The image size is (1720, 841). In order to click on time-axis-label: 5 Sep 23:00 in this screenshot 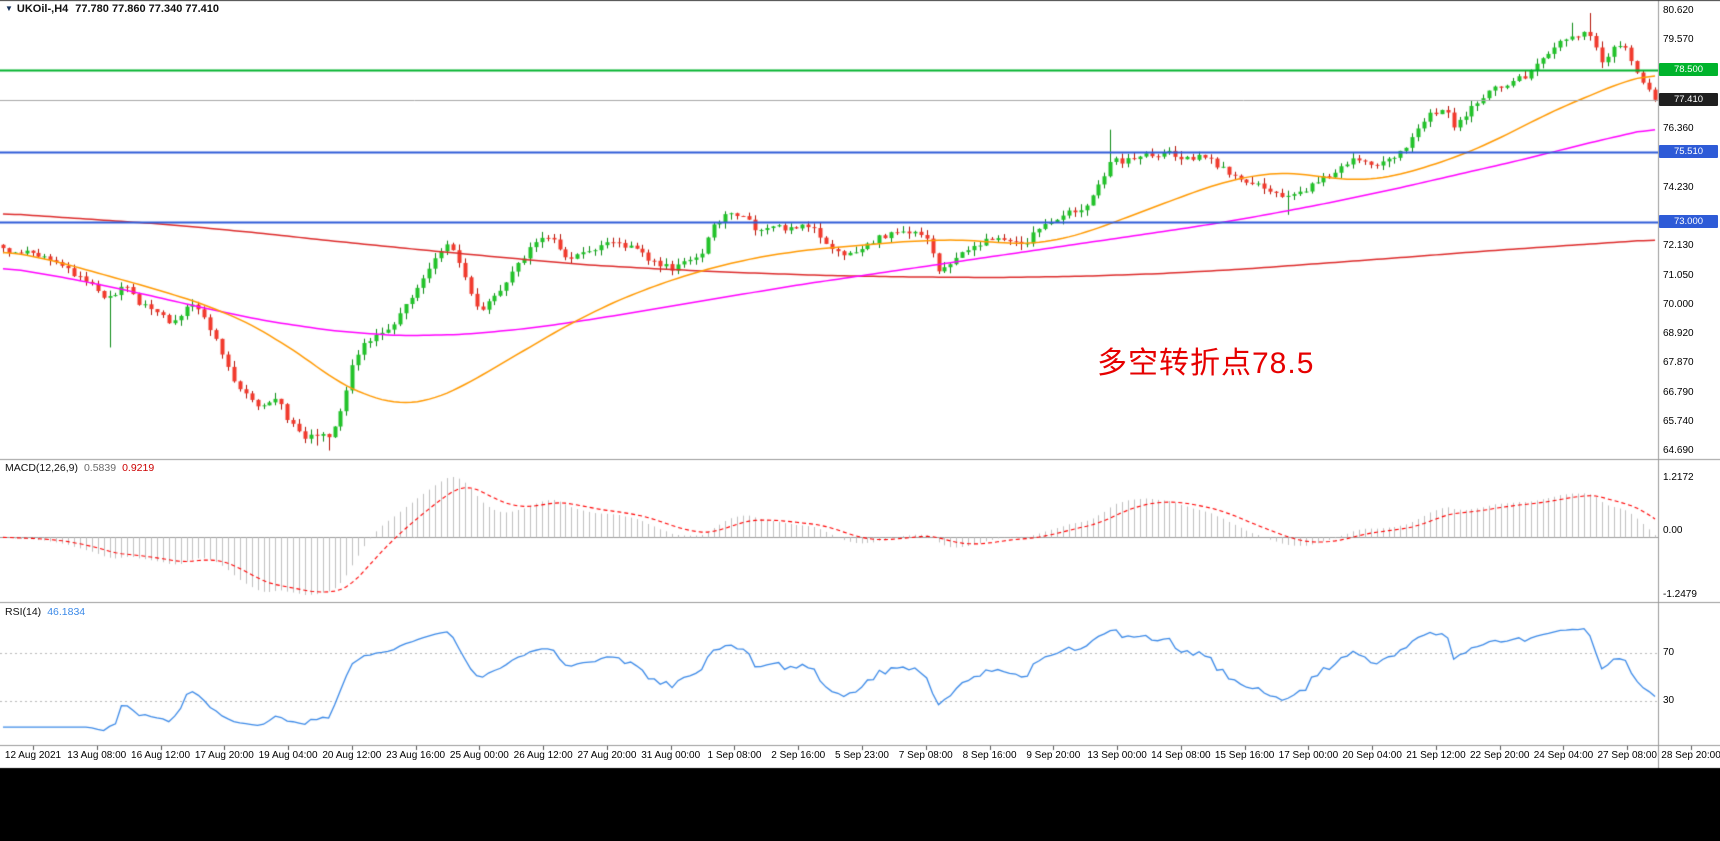, I will do `click(862, 755)`.